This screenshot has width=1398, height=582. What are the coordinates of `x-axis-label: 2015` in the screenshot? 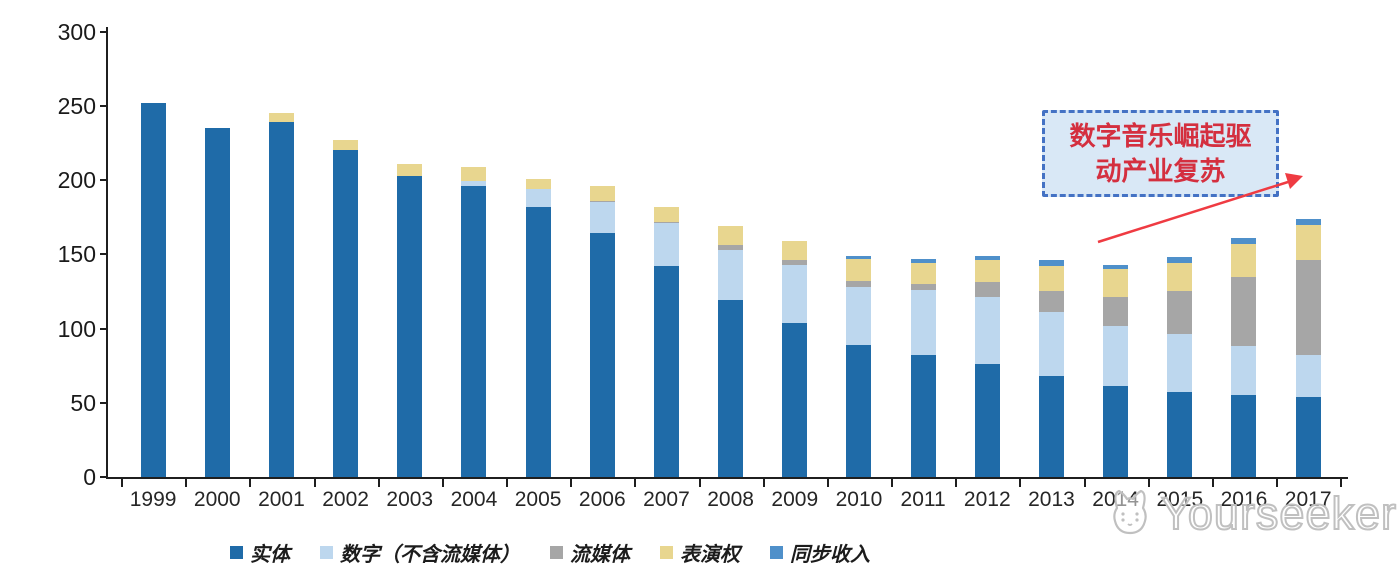 It's located at (1180, 499).